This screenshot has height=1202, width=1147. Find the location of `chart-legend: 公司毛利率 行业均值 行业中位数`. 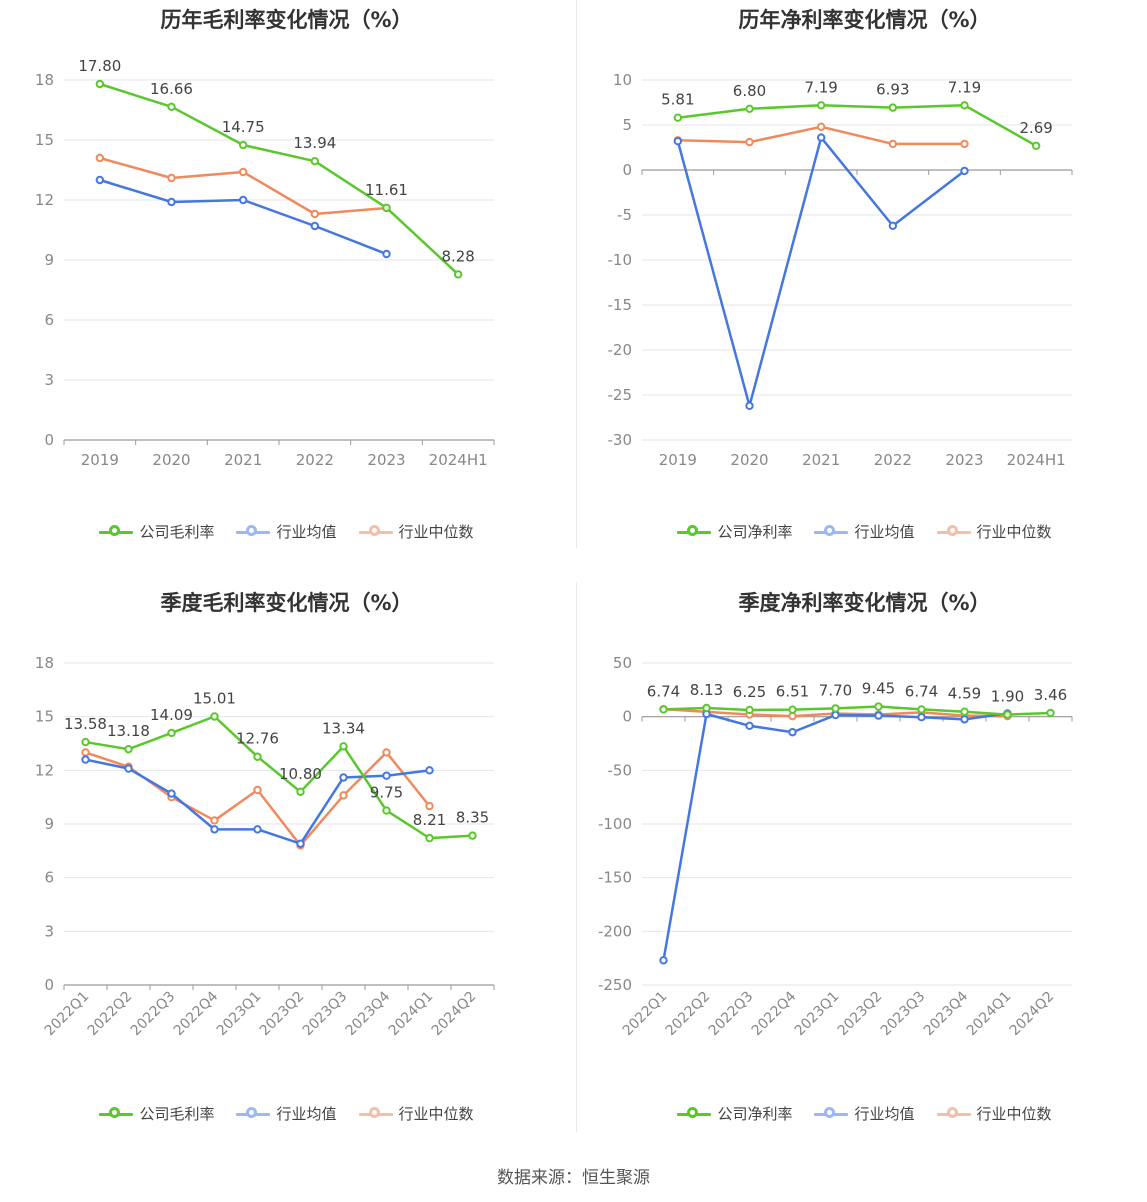

chart-legend: 公司毛利率 行业均值 行业中位数 is located at coordinates (286, 531).